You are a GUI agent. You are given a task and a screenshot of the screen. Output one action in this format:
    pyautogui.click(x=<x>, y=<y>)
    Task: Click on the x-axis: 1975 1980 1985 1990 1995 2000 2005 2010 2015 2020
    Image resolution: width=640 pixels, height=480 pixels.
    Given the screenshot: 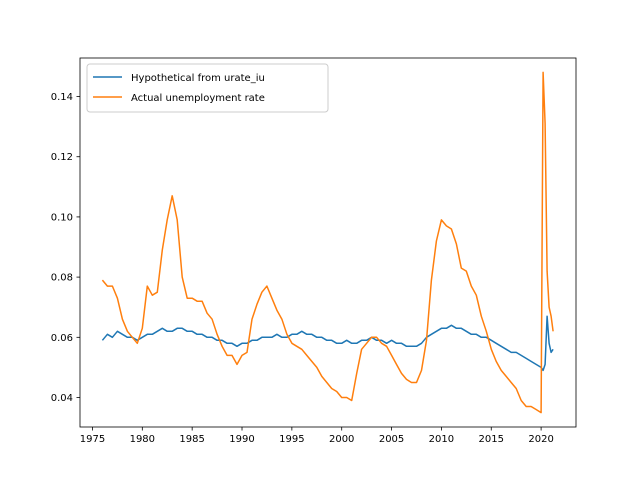 What is the action you would take?
    pyautogui.click(x=317, y=436)
    